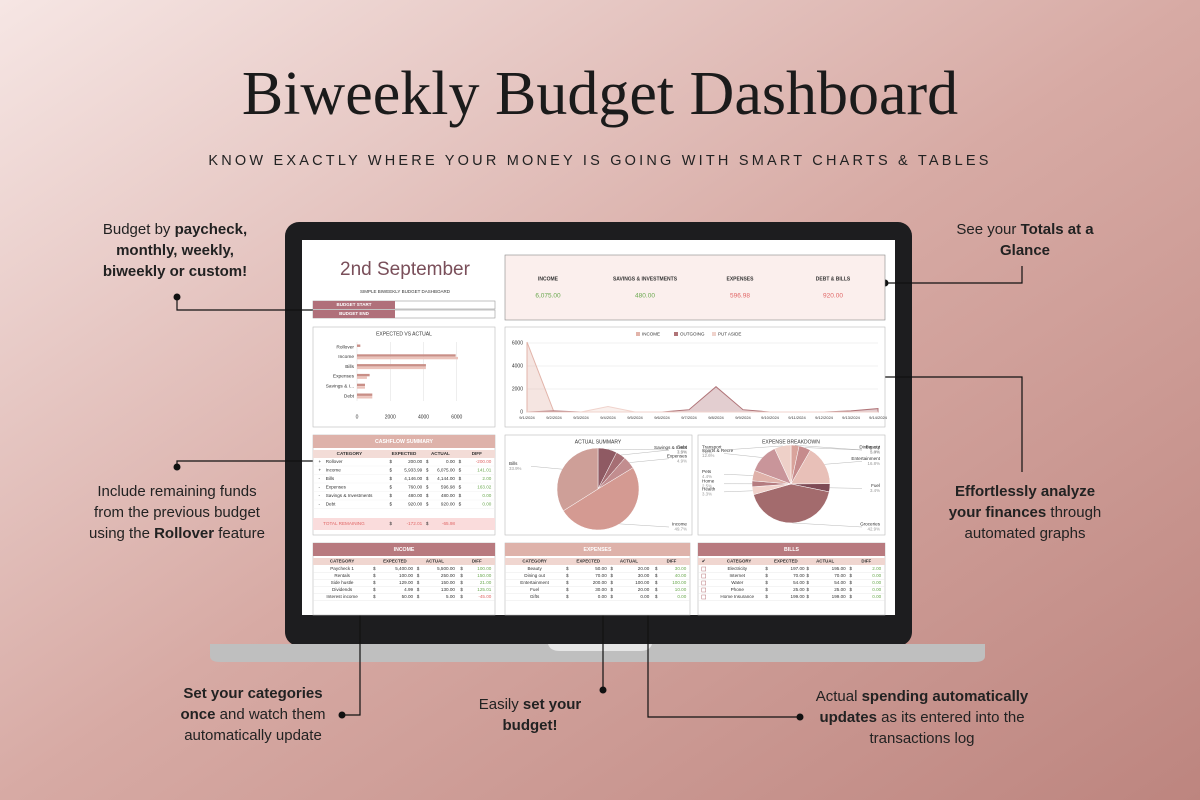 The width and height of the screenshot is (1200, 800). Describe the element at coordinates (319, 461) in the screenshot. I see `row-sign: +` at that location.